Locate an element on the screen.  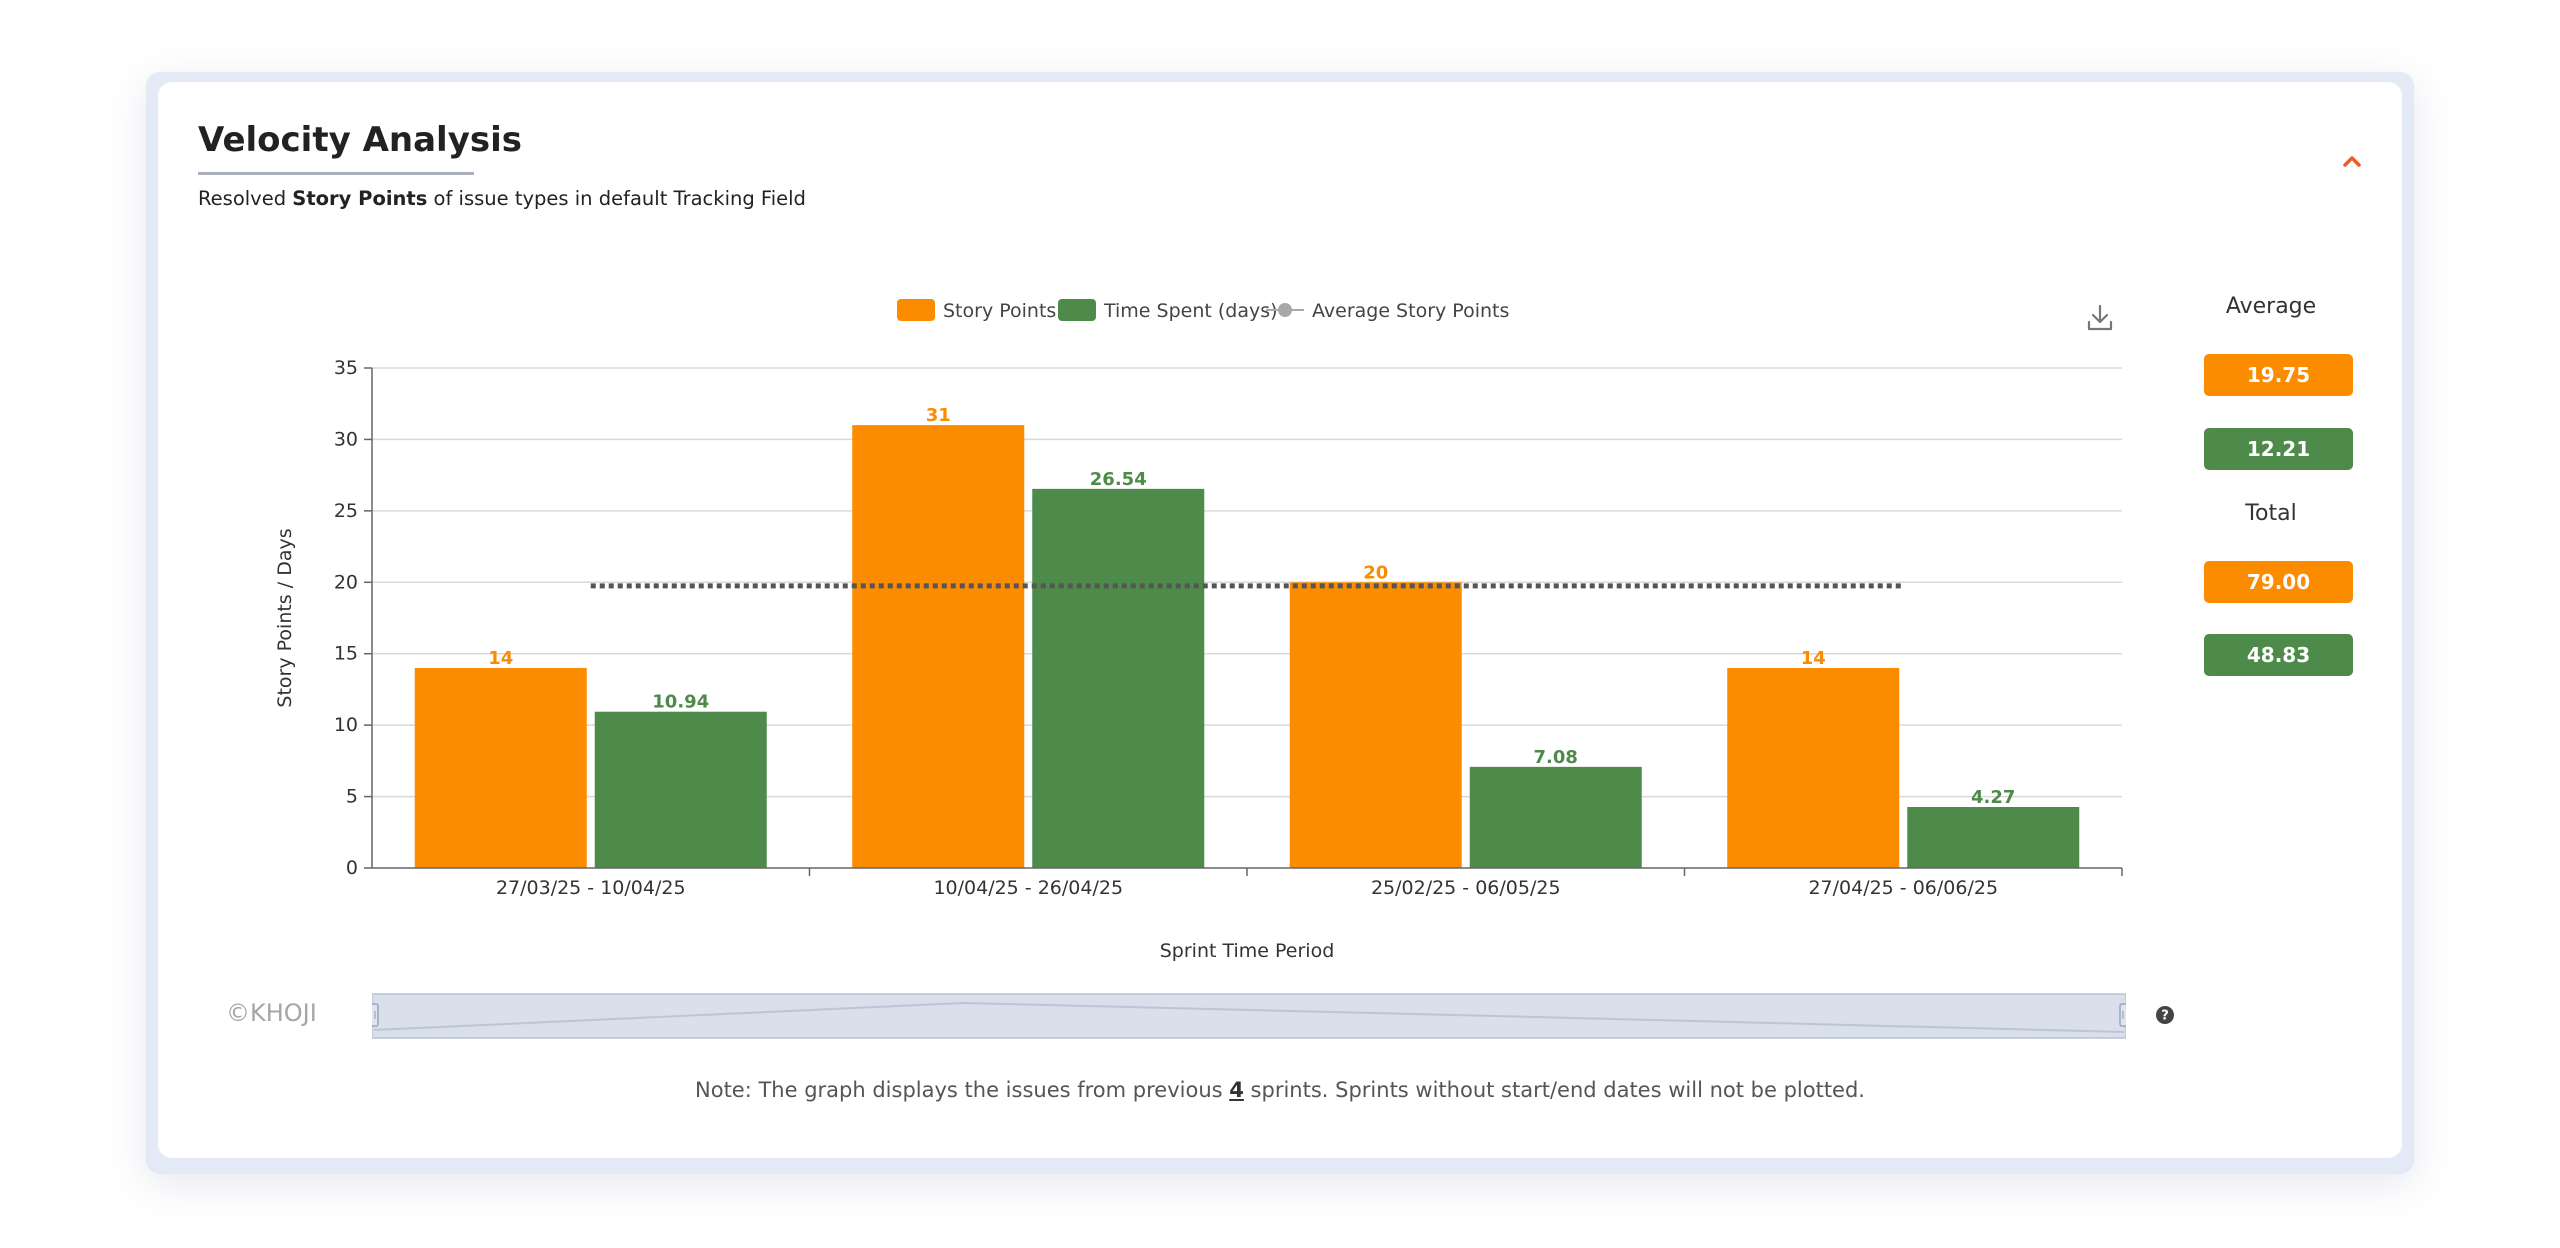
x-tick-label: 27/04/25 - 06/06/25 is located at coordinates (1903, 888).